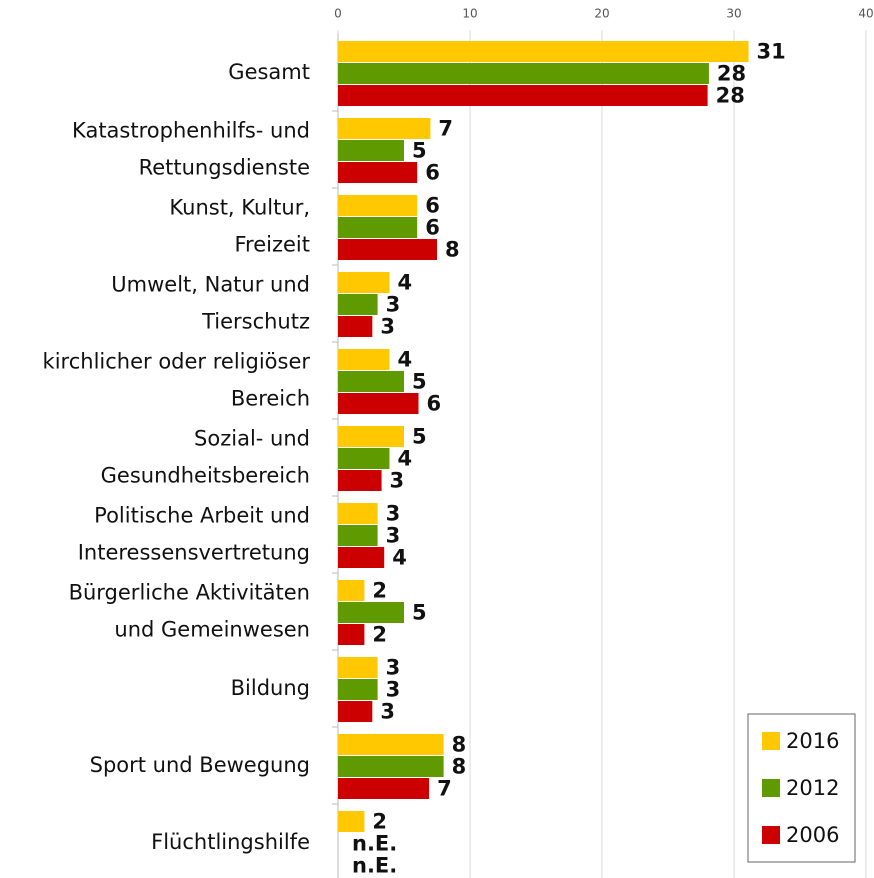 Image resolution: width=874 pixels, height=878 pixels. What do you see at coordinates (191, 131) in the screenshot?
I see `y-tick-label: Katastrophenhilfs- und` at bounding box center [191, 131].